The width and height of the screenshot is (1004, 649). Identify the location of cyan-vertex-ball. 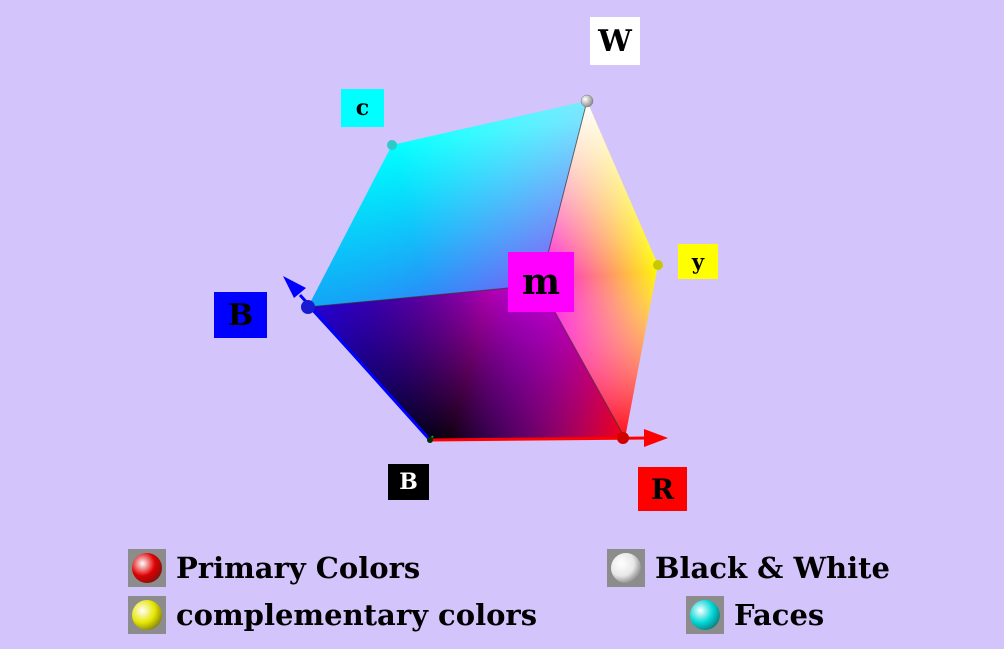
(392, 145).